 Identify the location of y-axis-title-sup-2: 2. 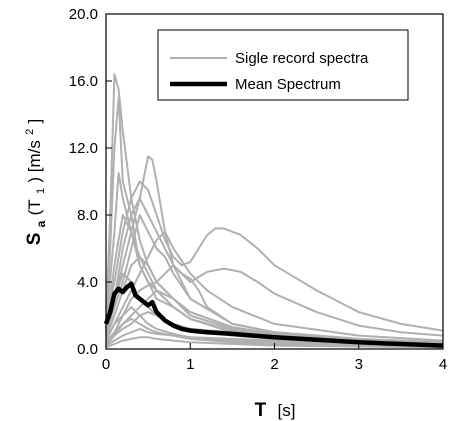
(30, 132).